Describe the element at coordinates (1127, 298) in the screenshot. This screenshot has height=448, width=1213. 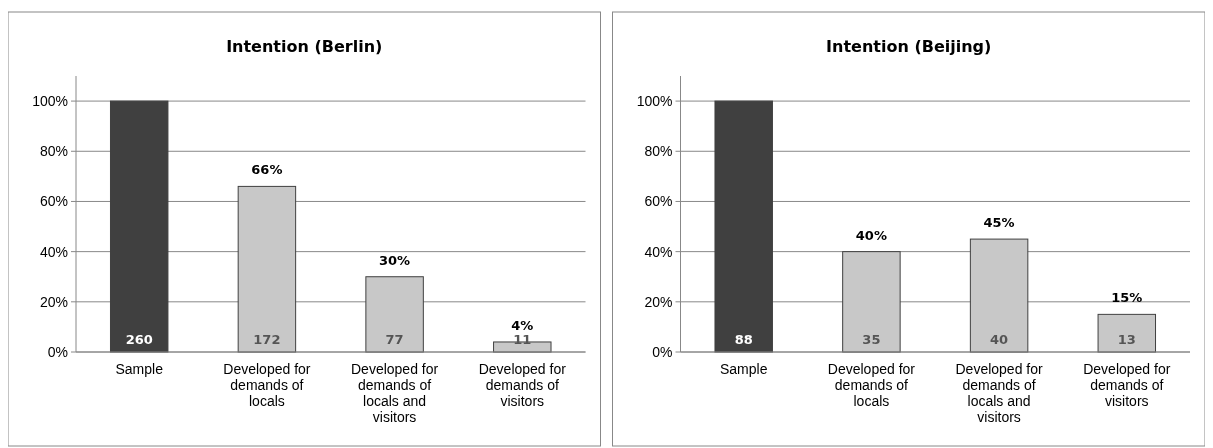
I see `data-label: 15%` at that location.